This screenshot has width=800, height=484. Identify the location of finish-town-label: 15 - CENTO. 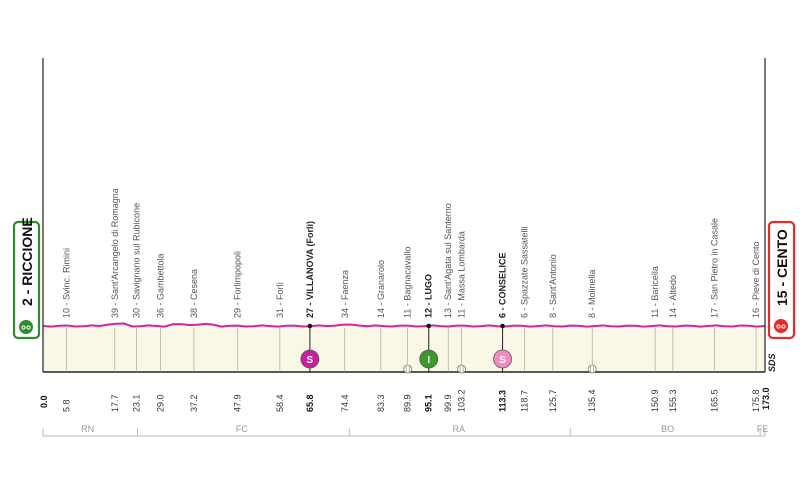
(782, 267).